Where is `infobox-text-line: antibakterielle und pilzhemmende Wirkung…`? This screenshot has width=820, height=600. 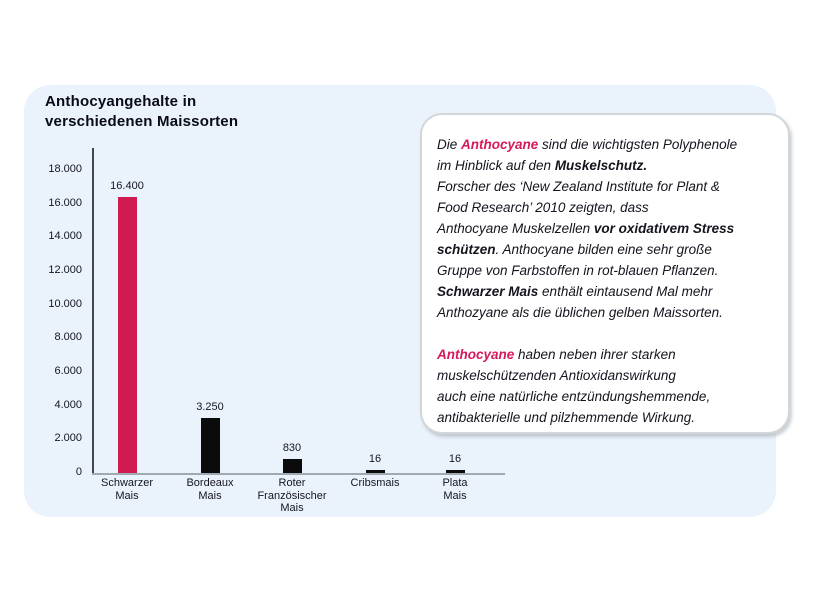 infobox-text-line: antibakterielle und pilzhemmende Wirkung… is located at coordinates (605, 417).